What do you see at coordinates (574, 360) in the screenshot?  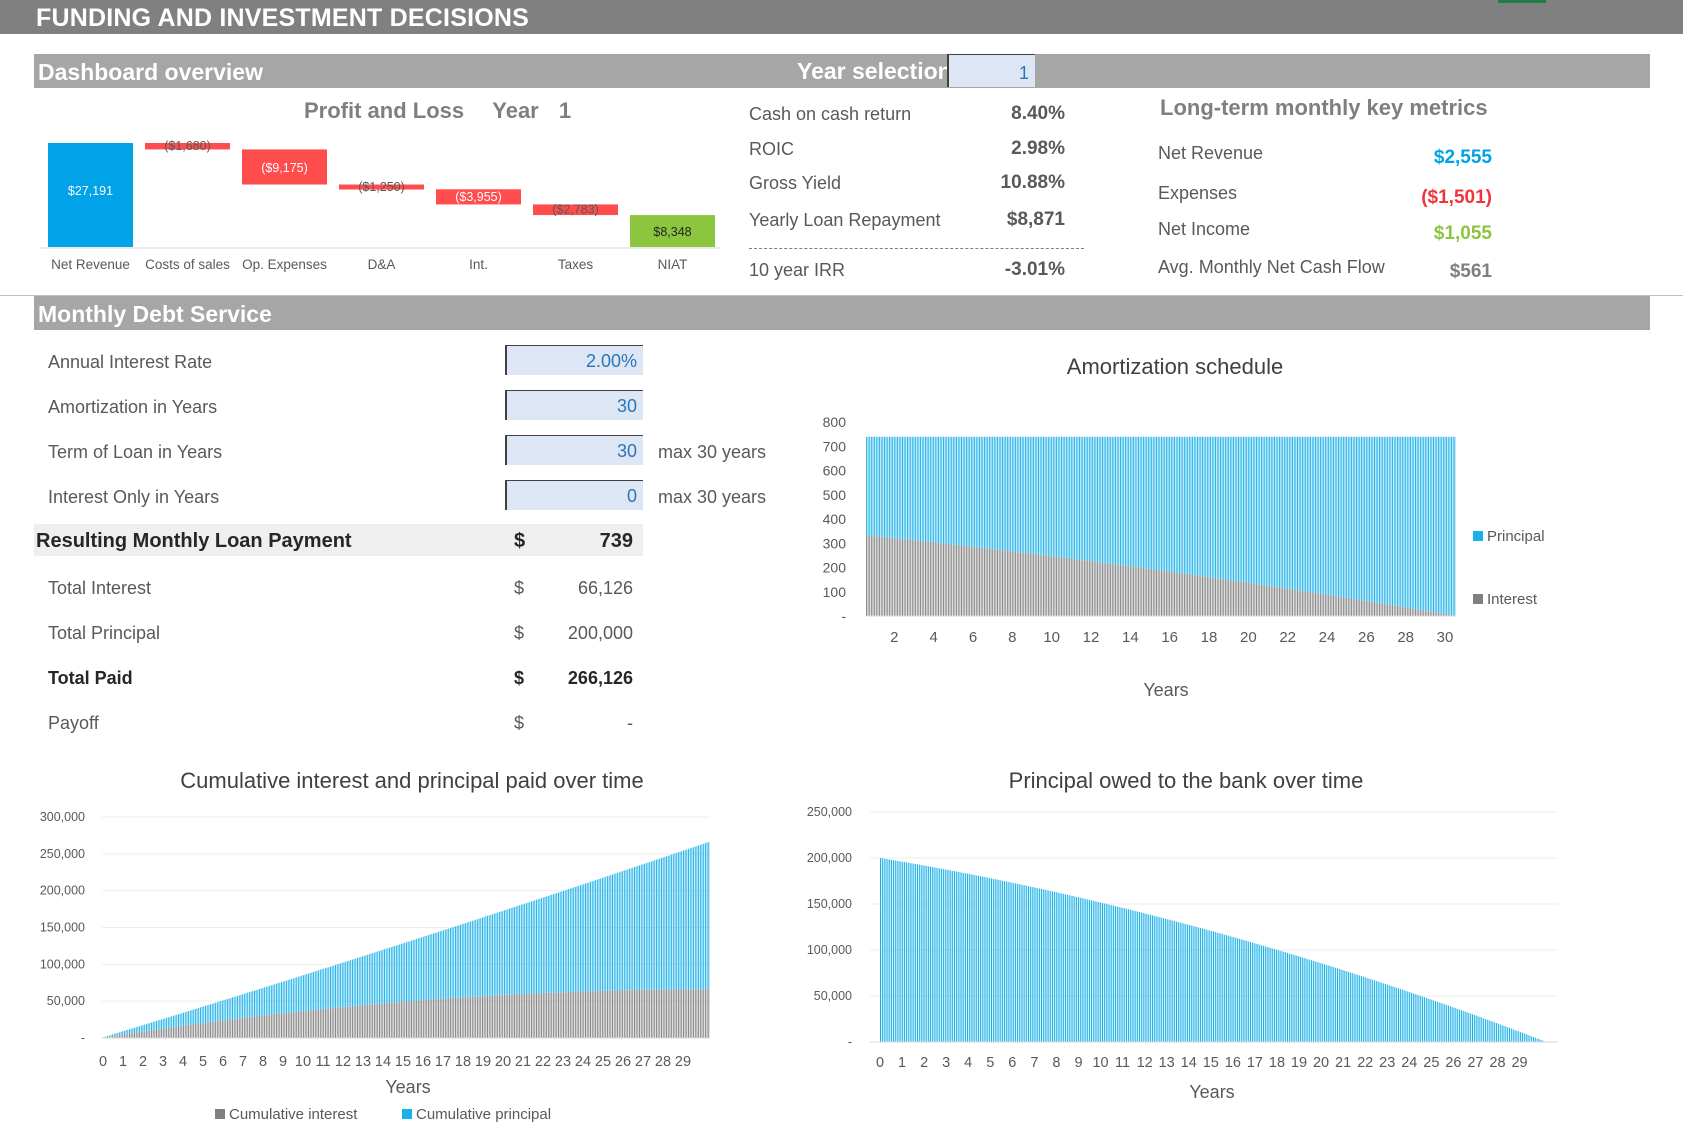 I see `input-field: 2.00%` at bounding box center [574, 360].